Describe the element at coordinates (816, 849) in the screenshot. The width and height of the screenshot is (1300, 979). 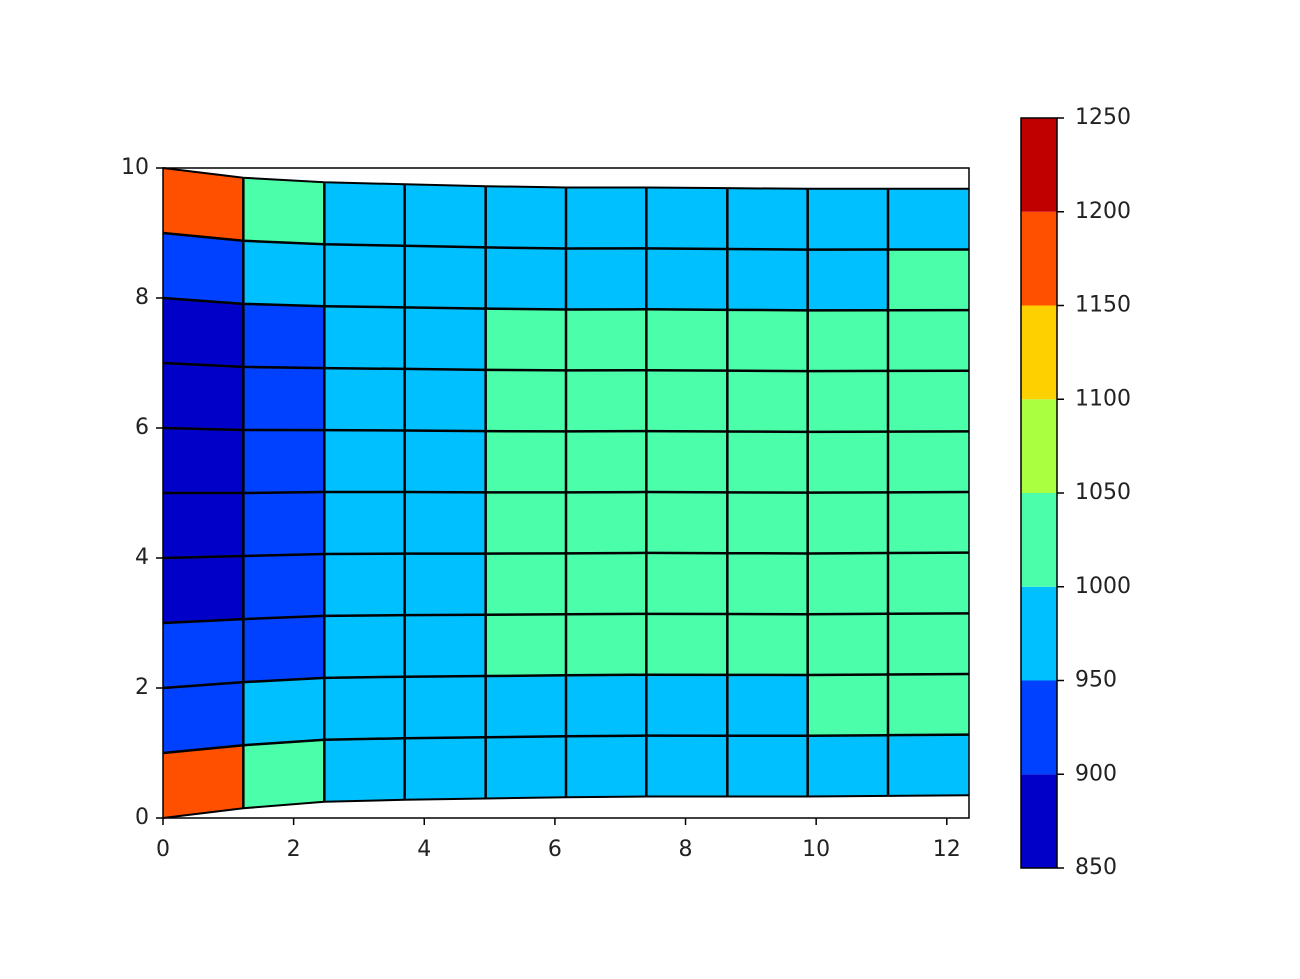
I see `x-tick-label: 10` at that location.